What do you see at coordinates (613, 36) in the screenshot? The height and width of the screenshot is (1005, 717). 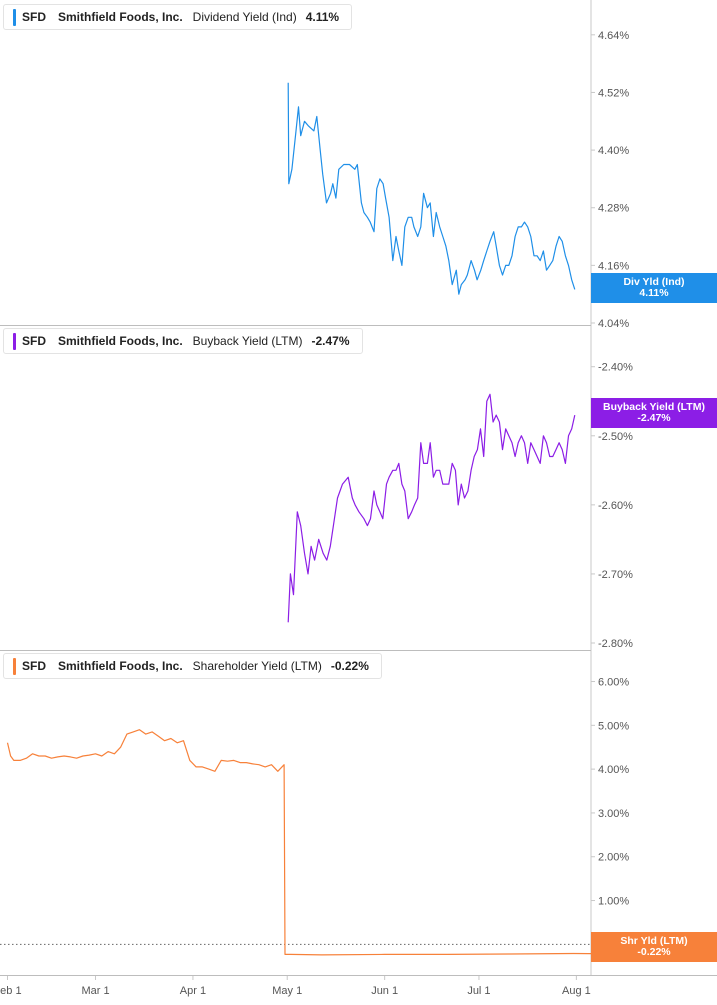 I see `y-tick-label: 4.64%` at bounding box center [613, 36].